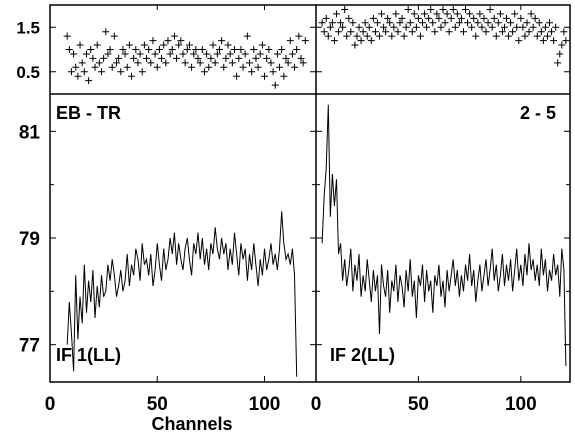 This screenshot has width=575, height=434. What do you see at coordinates (538, 113) in the screenshot?
I see `baseline-pair-label: 2 - 5` at bounding box center [538, 113].